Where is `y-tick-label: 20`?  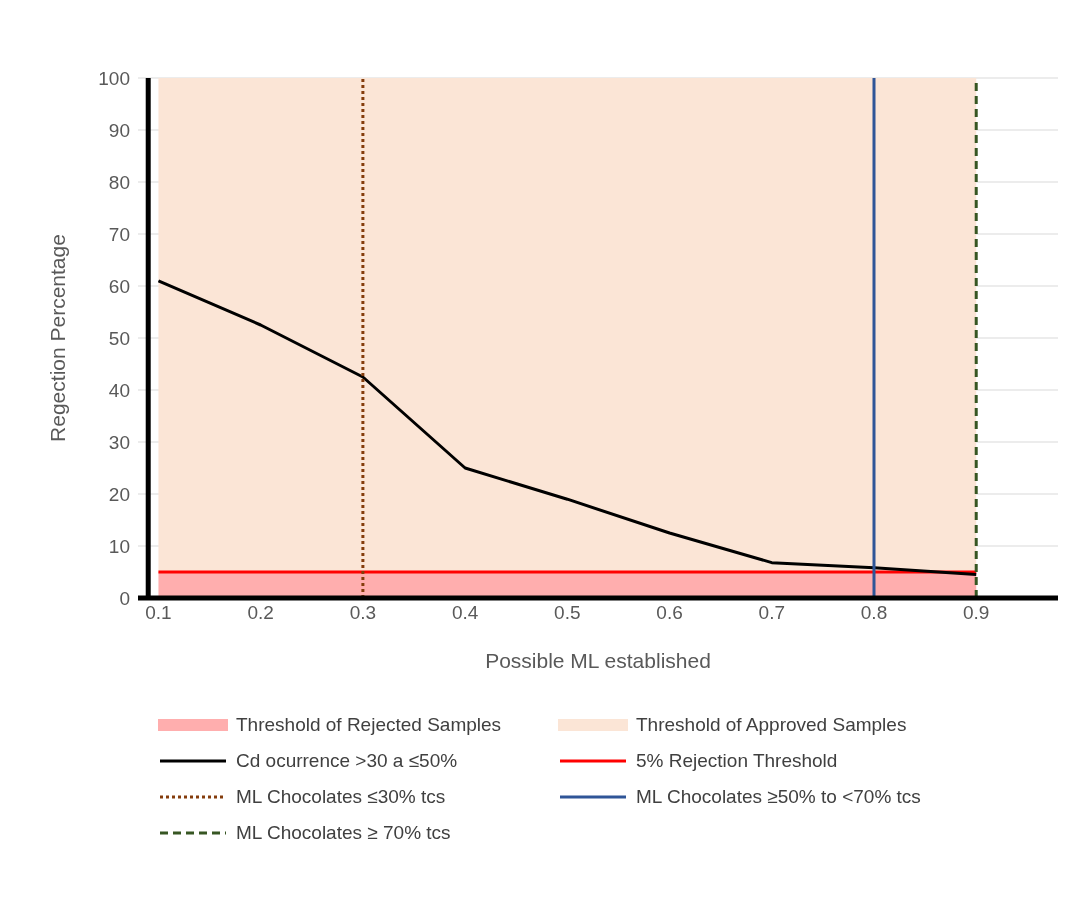
y-tick-label: 20 is located at coordinates (119, 494).